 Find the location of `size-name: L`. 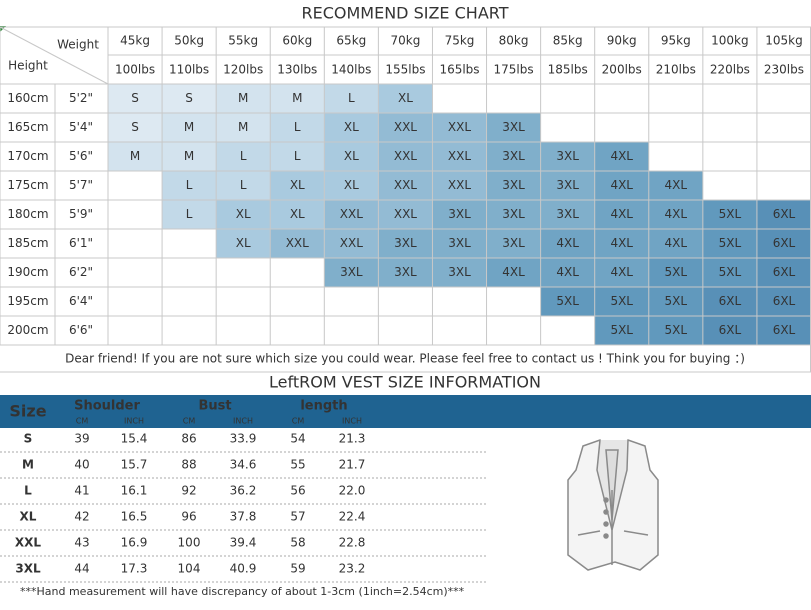

size-name: L is located at coordinates (28, 491).